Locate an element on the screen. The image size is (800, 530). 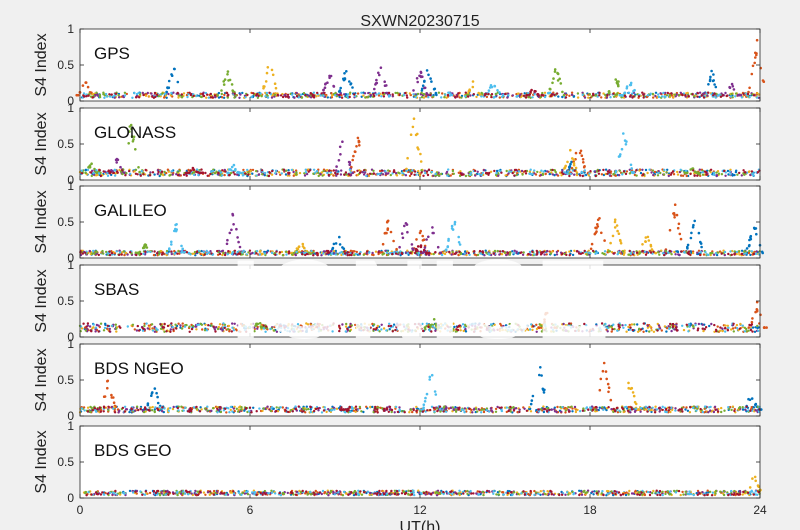
y-axis-label: S4 Index is located at coordinates (41, 221).